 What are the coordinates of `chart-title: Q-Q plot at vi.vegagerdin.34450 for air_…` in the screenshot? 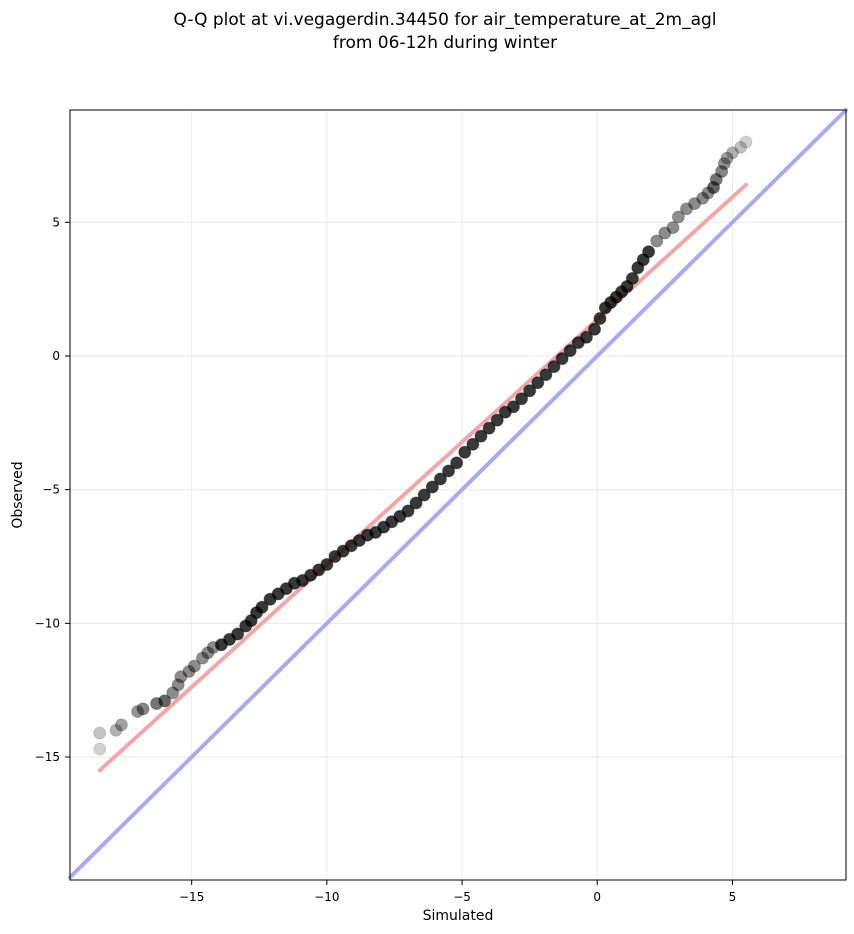 It's located at (444, 20).